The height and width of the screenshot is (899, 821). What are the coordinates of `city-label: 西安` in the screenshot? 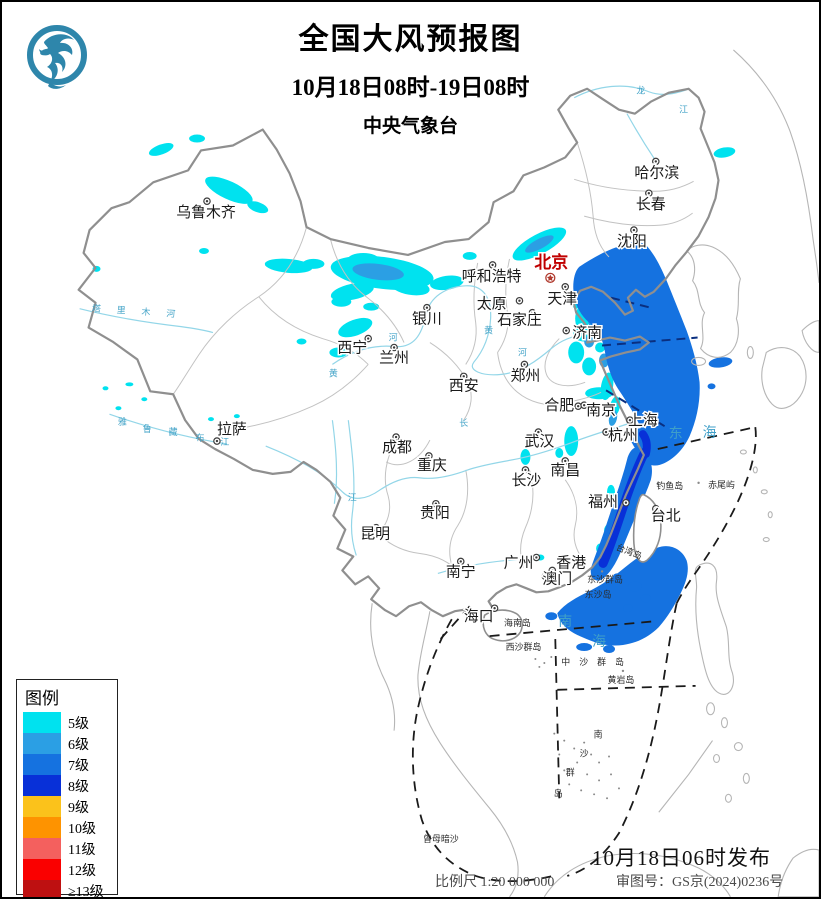 It's located at (464, 385).